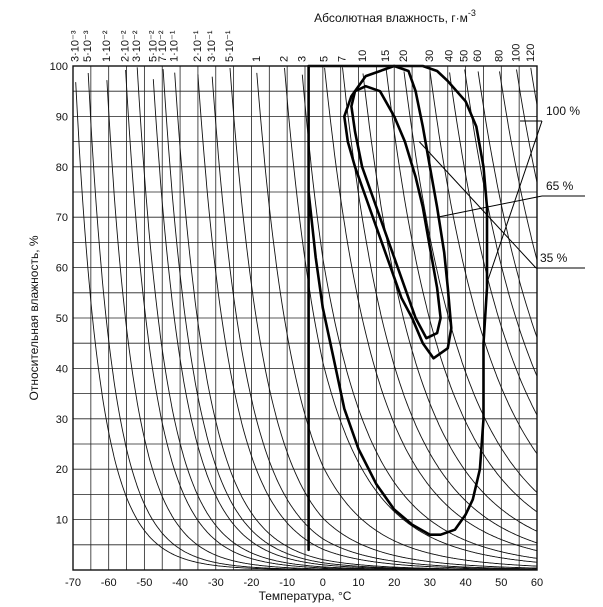 The image size is (603, 607). I want to click on top-tick-label: 1·10⁻¹, so click(175, 46).